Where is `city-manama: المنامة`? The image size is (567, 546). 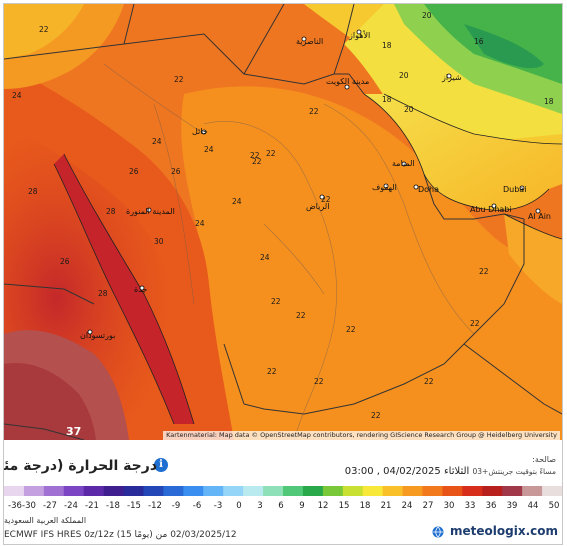
city-manama: المنامة is located at coordinates (403, 163).